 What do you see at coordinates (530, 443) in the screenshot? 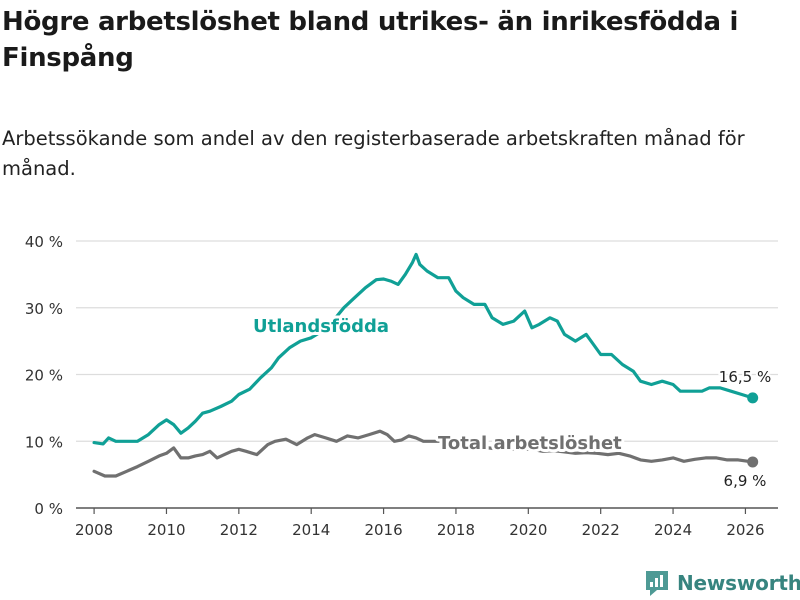
I see `series-label-total: Total arbetslöshet` at bounding box center [530, 443].